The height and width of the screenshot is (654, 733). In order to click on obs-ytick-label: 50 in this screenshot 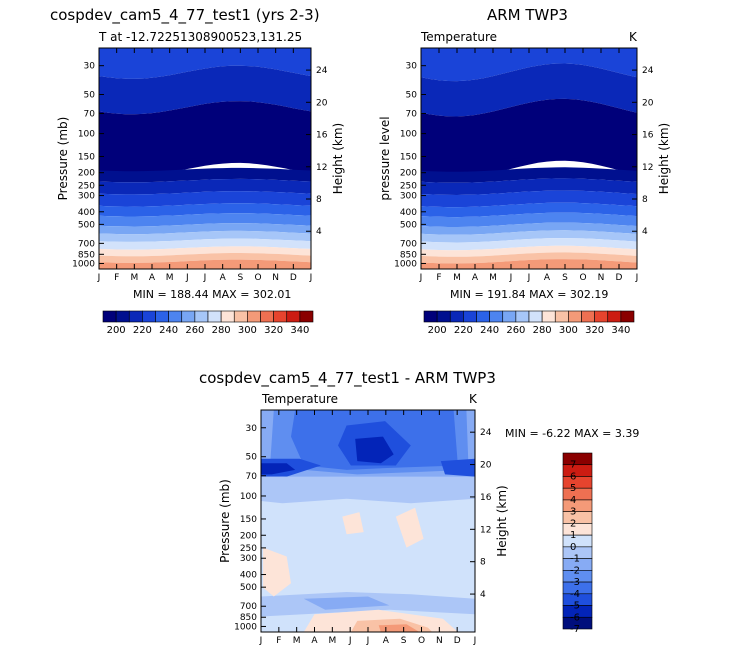, I will do `click(412, 95)`.